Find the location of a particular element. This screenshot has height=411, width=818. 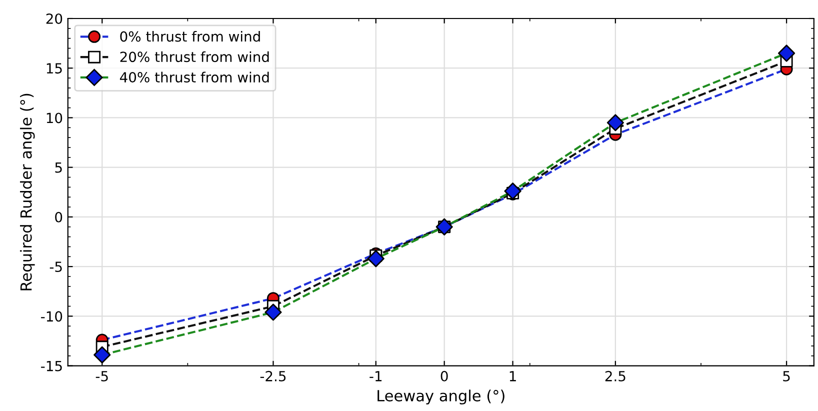

y-tick-label: 10 is located at coordinates (54, 118).